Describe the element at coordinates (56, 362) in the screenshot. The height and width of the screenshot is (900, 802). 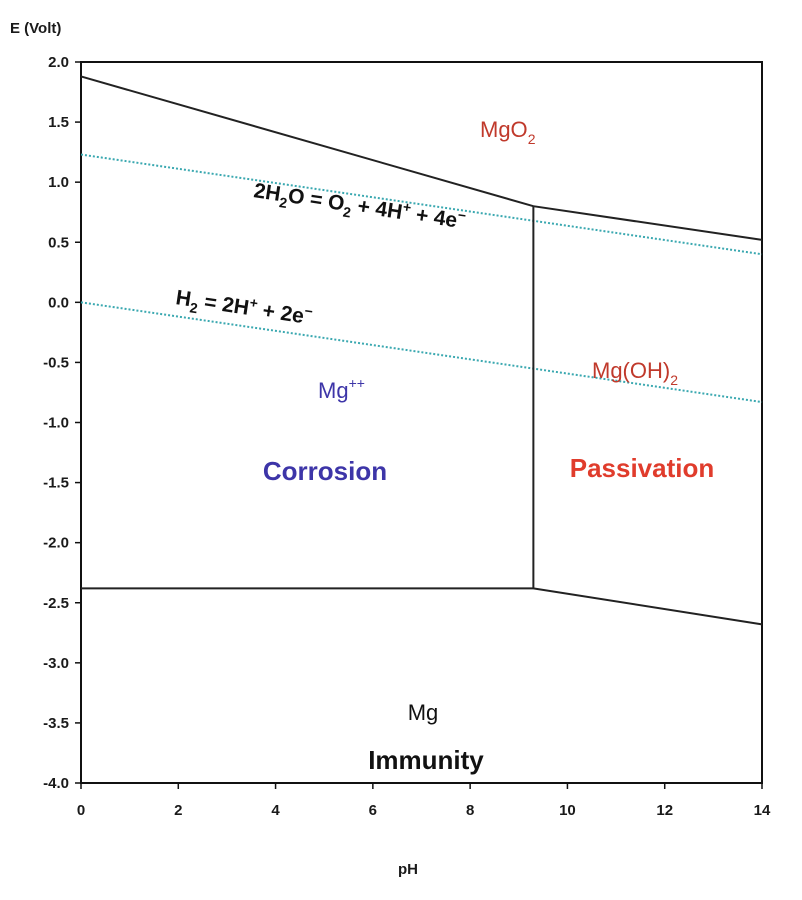
I see `y-tick-label: -0.5` at that location.